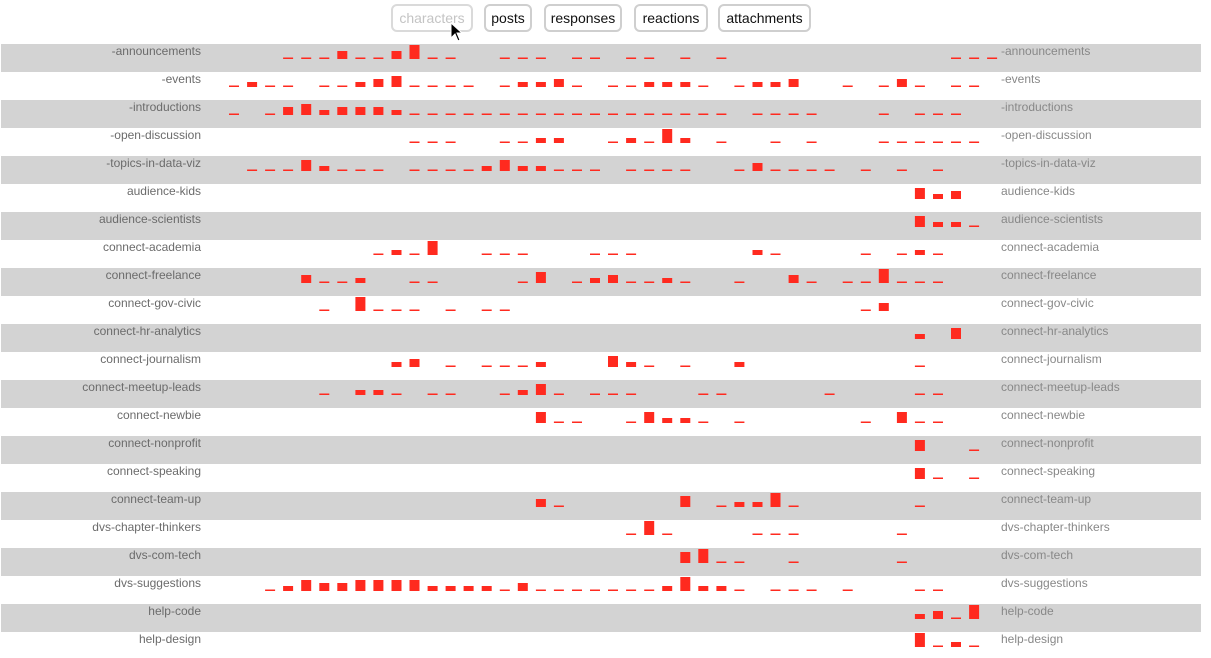 Image resolution: width=1211 pixels, height=658 pixels. What do you see at coordinates (1038, 191) in the screenshot?
I see `row-label-right: audience-kids` at bounding box center [1038, 191].